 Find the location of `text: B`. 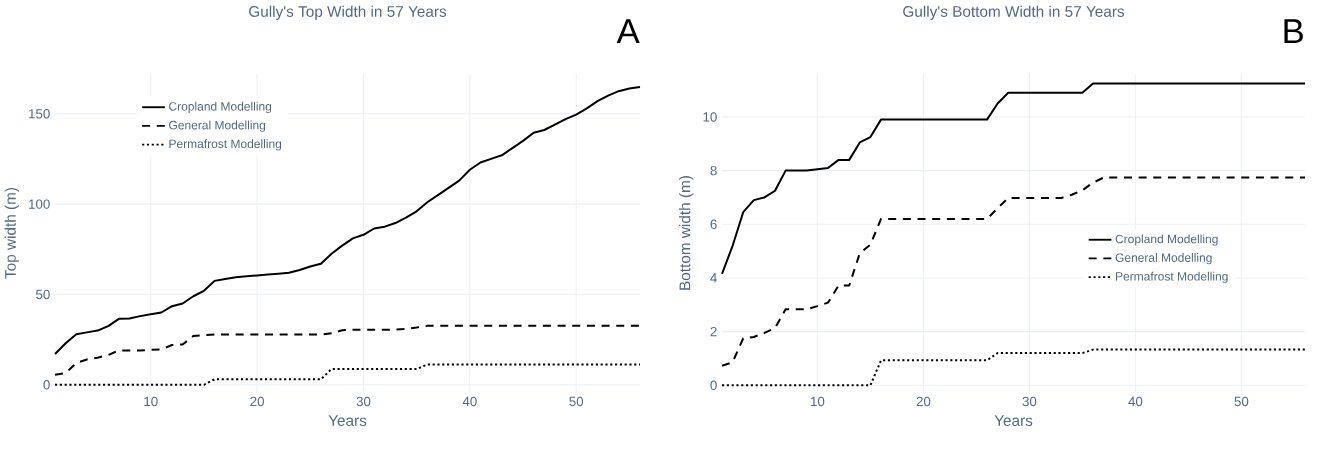

text: B is located at coordinates (1293, 31).